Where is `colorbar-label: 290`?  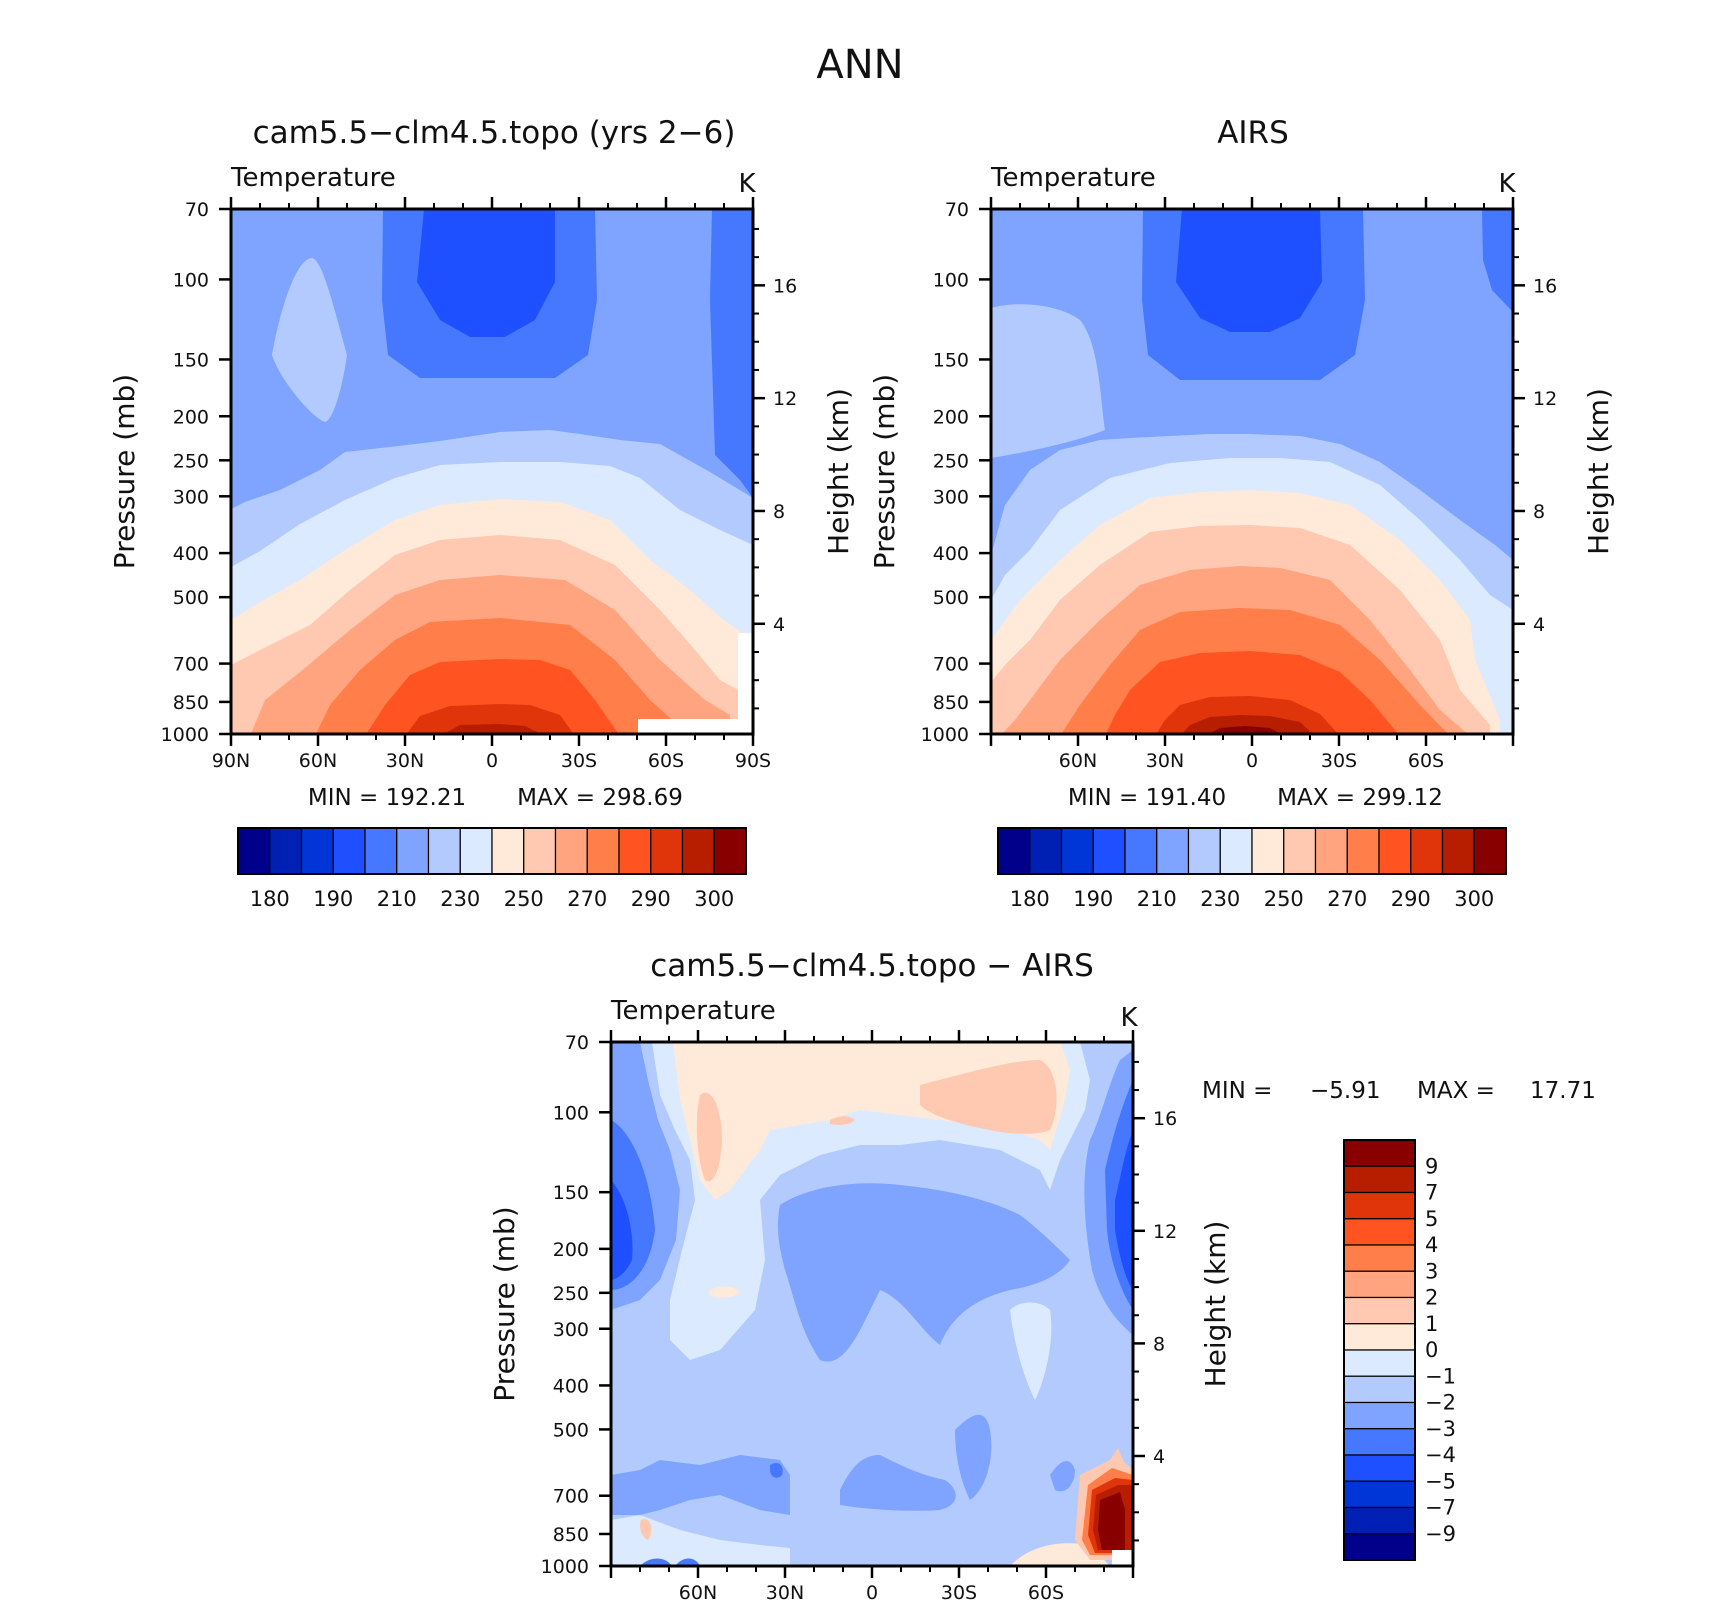
colorbar-label: 290 is located at coordinates (1411, 899).